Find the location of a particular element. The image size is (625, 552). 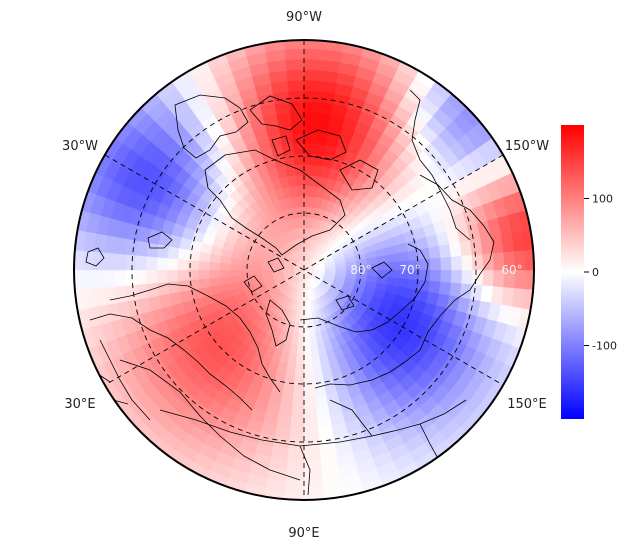

colorbar: 100 0 -100 is located at coordinates (589, 272).